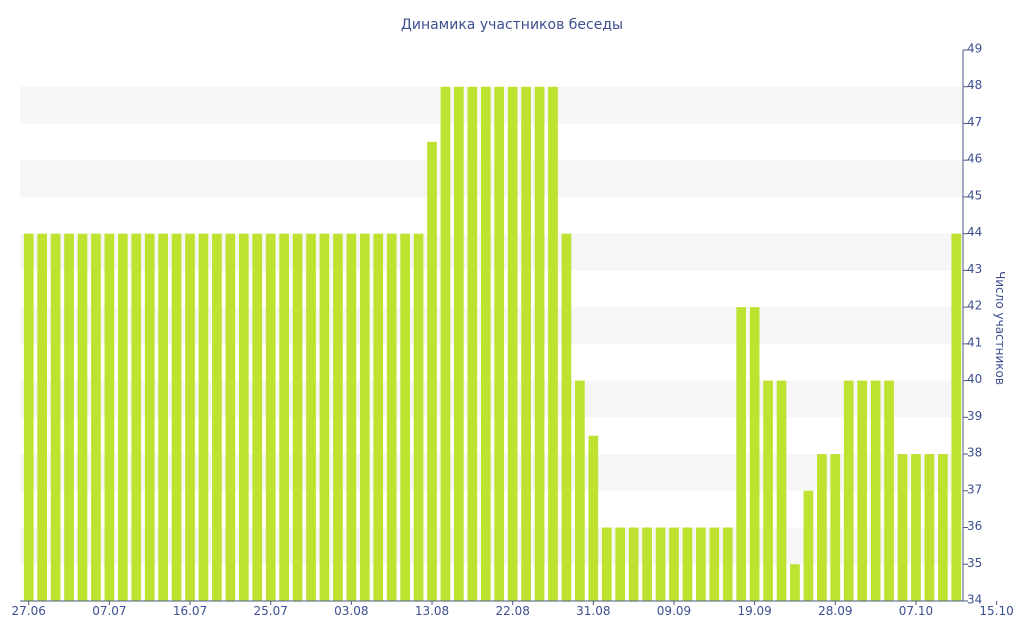  I want to click on y-tick-label: 41, so click(974, 342).